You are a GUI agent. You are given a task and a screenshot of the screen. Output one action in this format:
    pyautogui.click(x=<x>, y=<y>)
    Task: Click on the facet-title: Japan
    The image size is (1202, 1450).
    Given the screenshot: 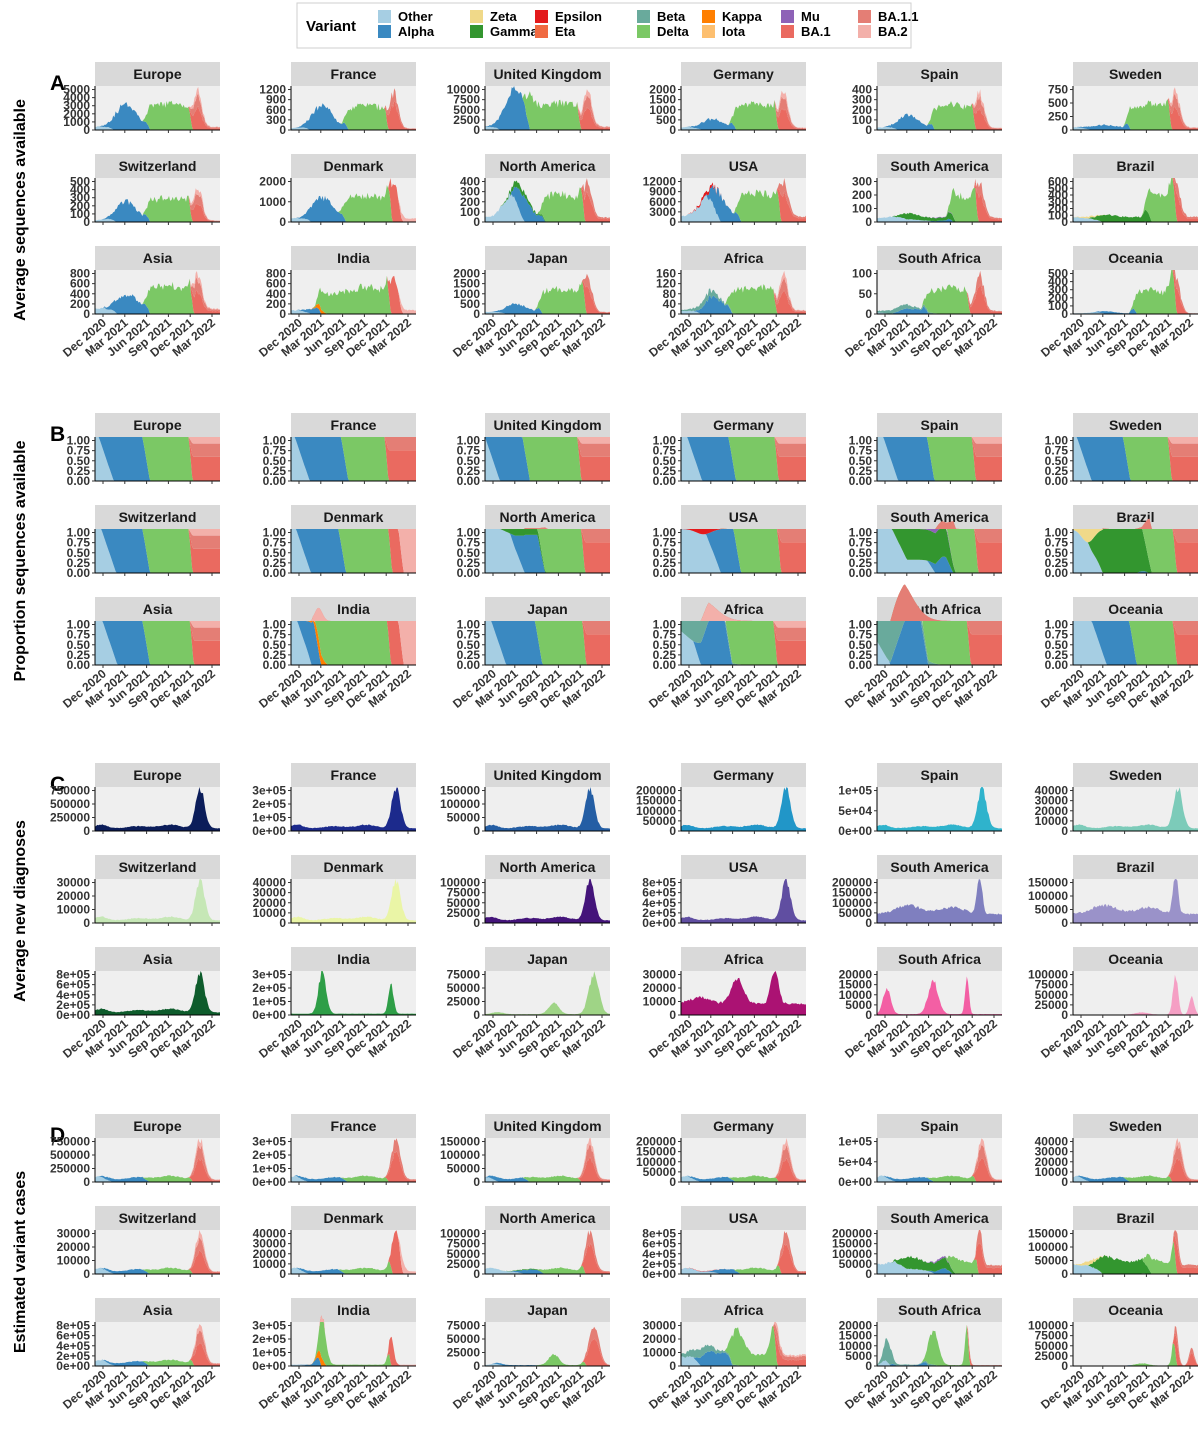 What is the action you would take?
    pyautogui.click(x=547, y=959)
    